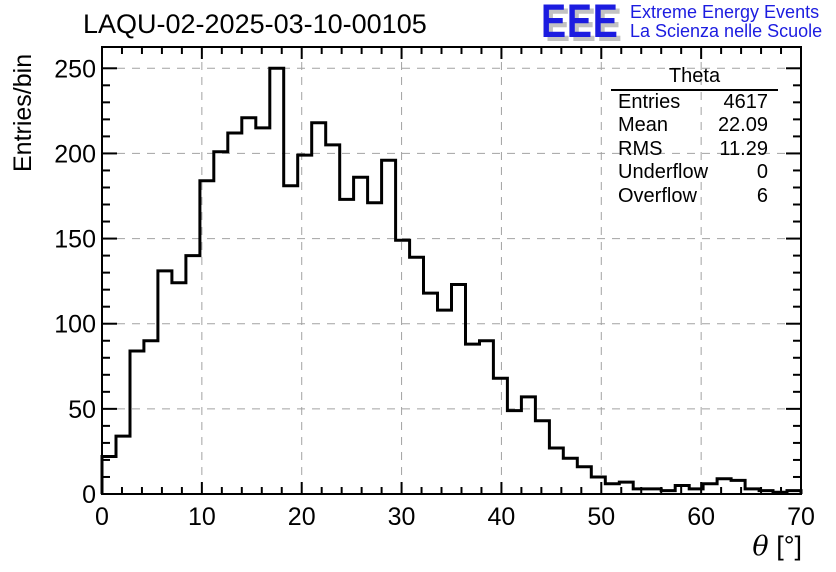 This screenshot has width=836, height=572. What do you see at coordinates (502, 517) in the screenshot?
I see `tick-label: 40` at bounding box center [502, 517].